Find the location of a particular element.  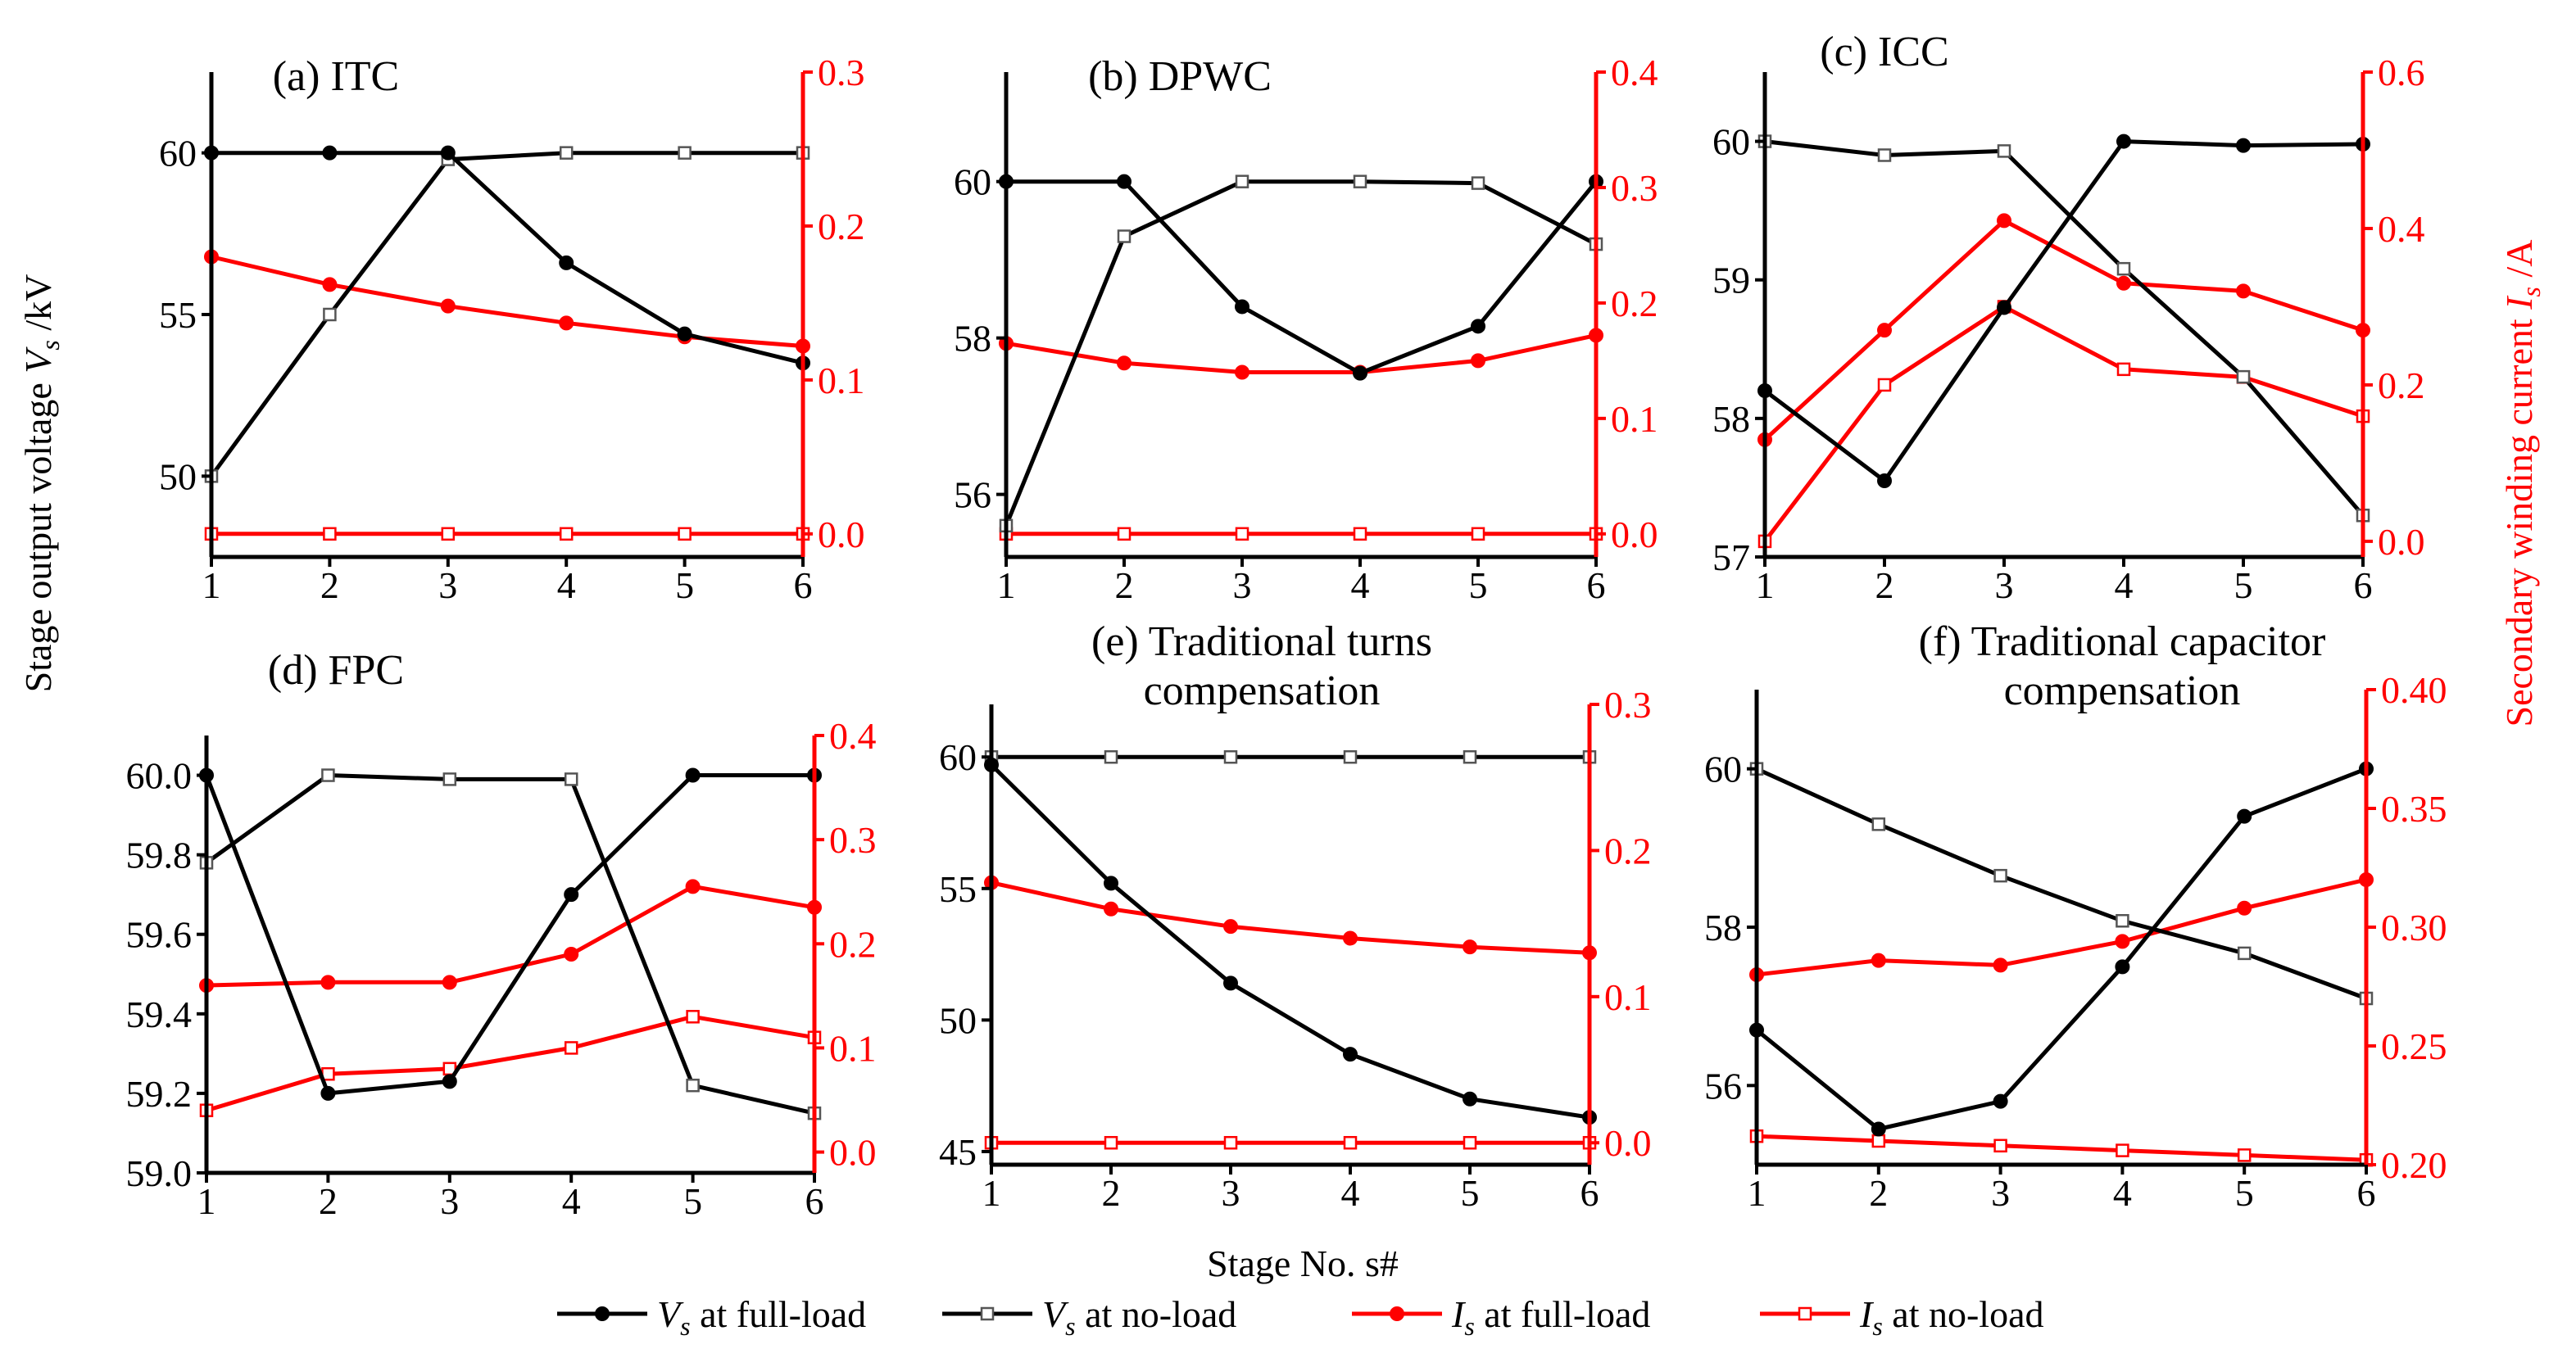

left-tick-label: 50 is located at coordinates (178, 476).